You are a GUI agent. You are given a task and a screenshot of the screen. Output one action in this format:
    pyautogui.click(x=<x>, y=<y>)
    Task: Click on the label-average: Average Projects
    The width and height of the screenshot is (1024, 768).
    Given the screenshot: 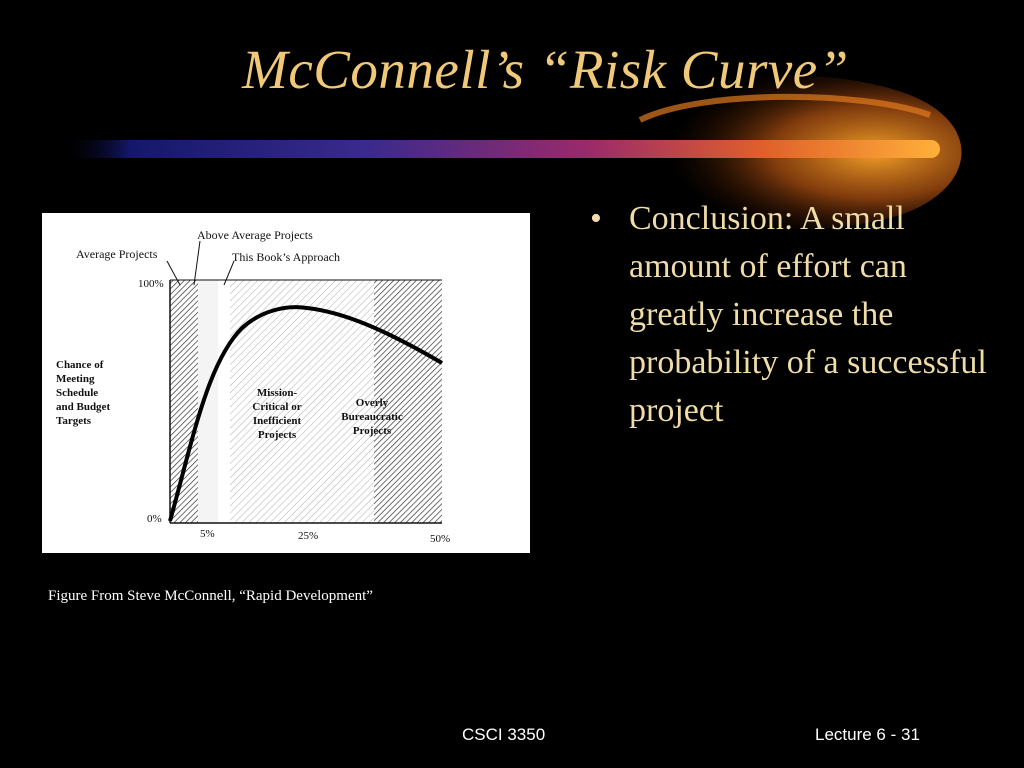 What is the action you would take?
    pyautogui.click(x=117, y=254)
    